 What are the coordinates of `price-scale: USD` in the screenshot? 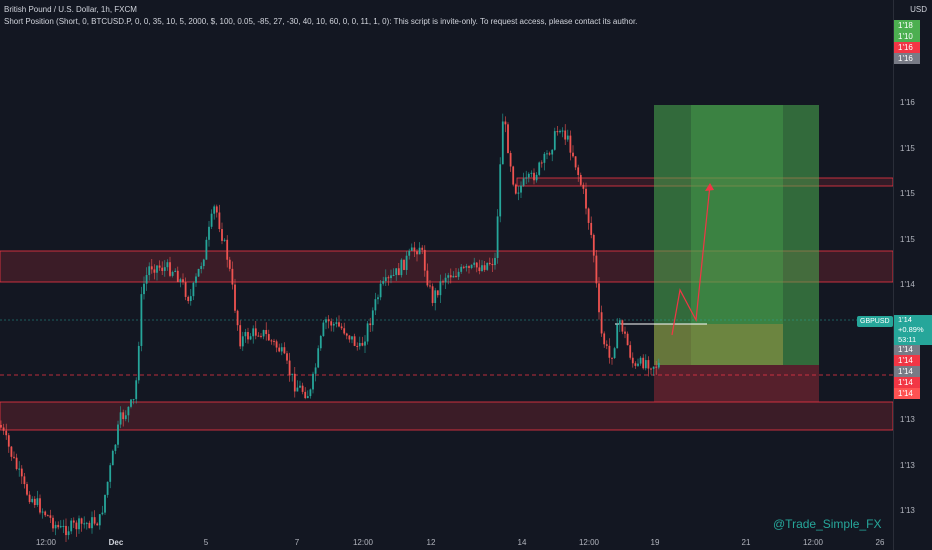 It's located at (912, 275).